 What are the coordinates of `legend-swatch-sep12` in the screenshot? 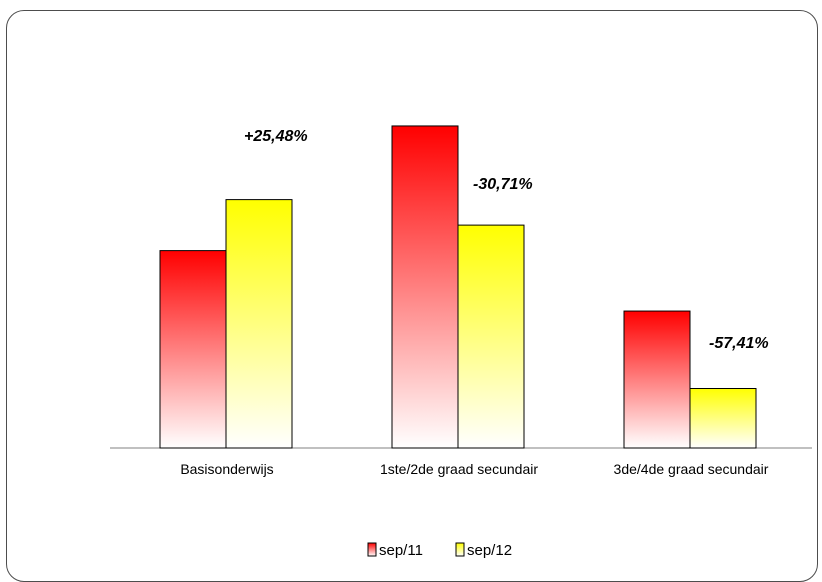 It's located at (460, 549).